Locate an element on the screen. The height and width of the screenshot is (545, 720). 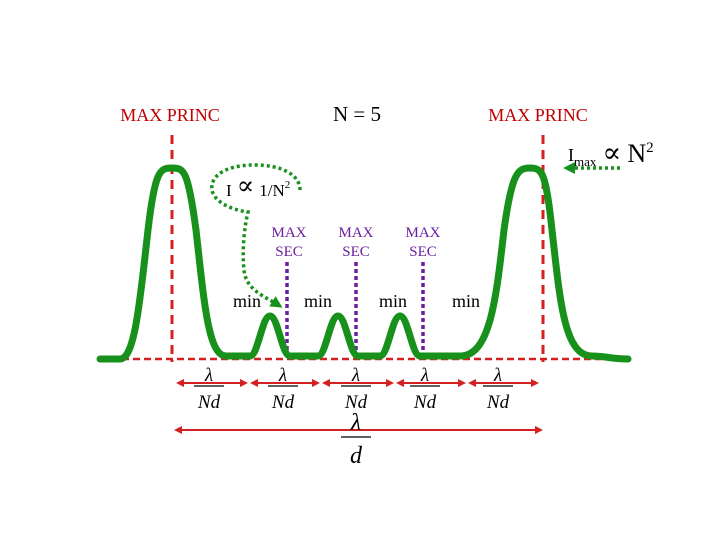
max-princ-label-right: MAX PRINC is located at coordinates (538, 115).